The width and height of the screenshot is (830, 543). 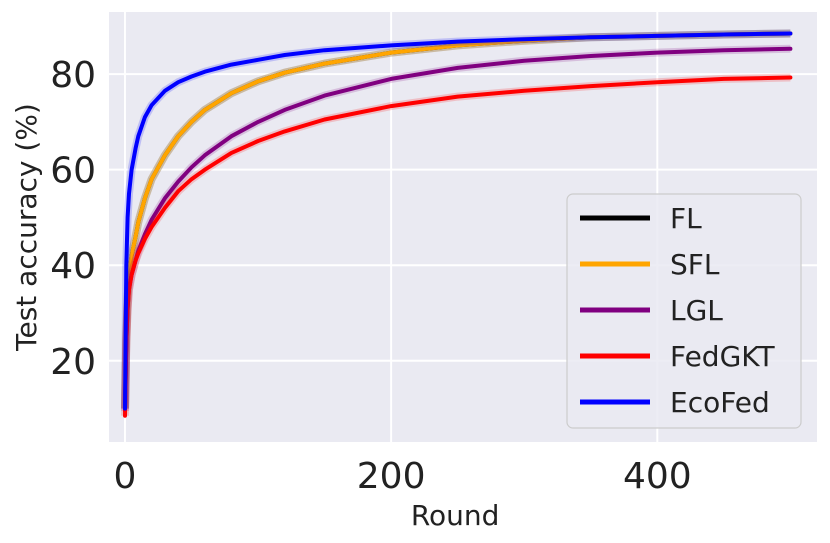 I want to click on legend-box, so click(x=684, y=311).